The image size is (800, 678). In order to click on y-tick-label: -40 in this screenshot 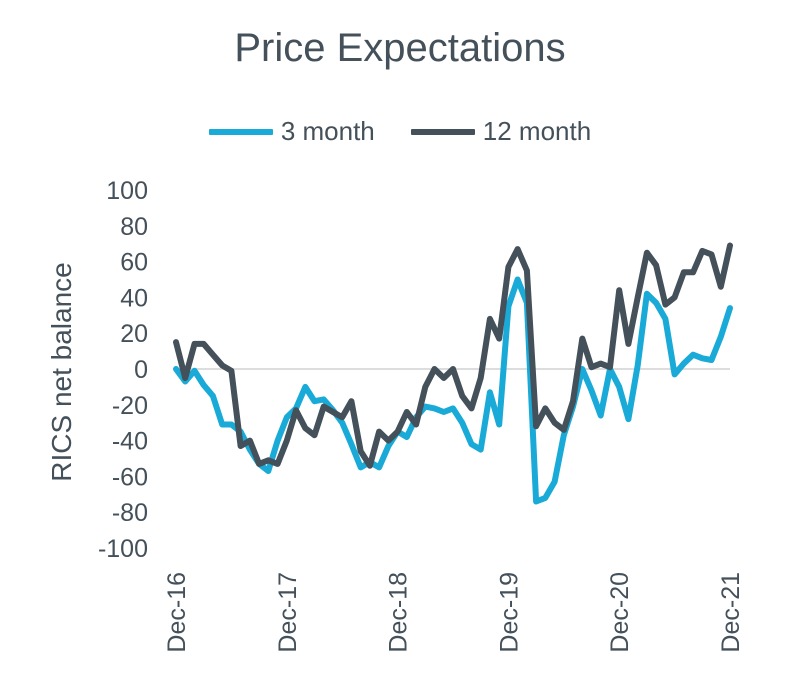, I will do `click(130, 442)`.